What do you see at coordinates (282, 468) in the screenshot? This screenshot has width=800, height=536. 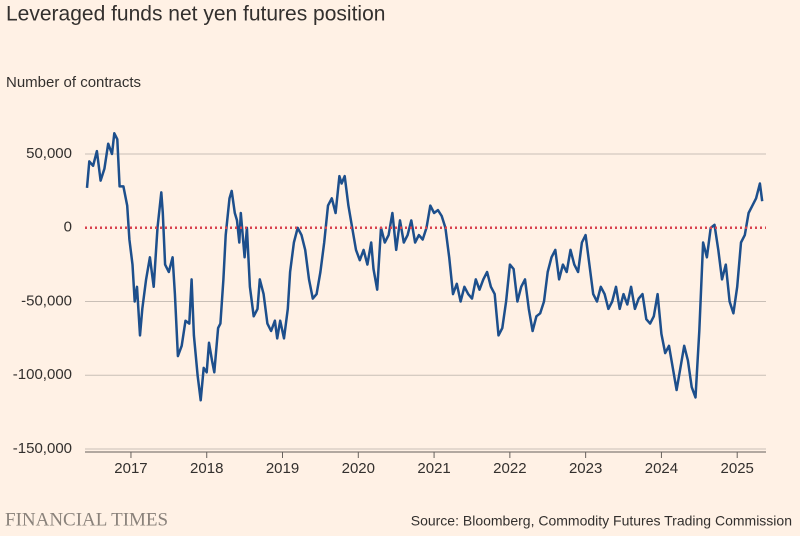 I see `x-tick-label: 2019` at bounding box center [282, 468].